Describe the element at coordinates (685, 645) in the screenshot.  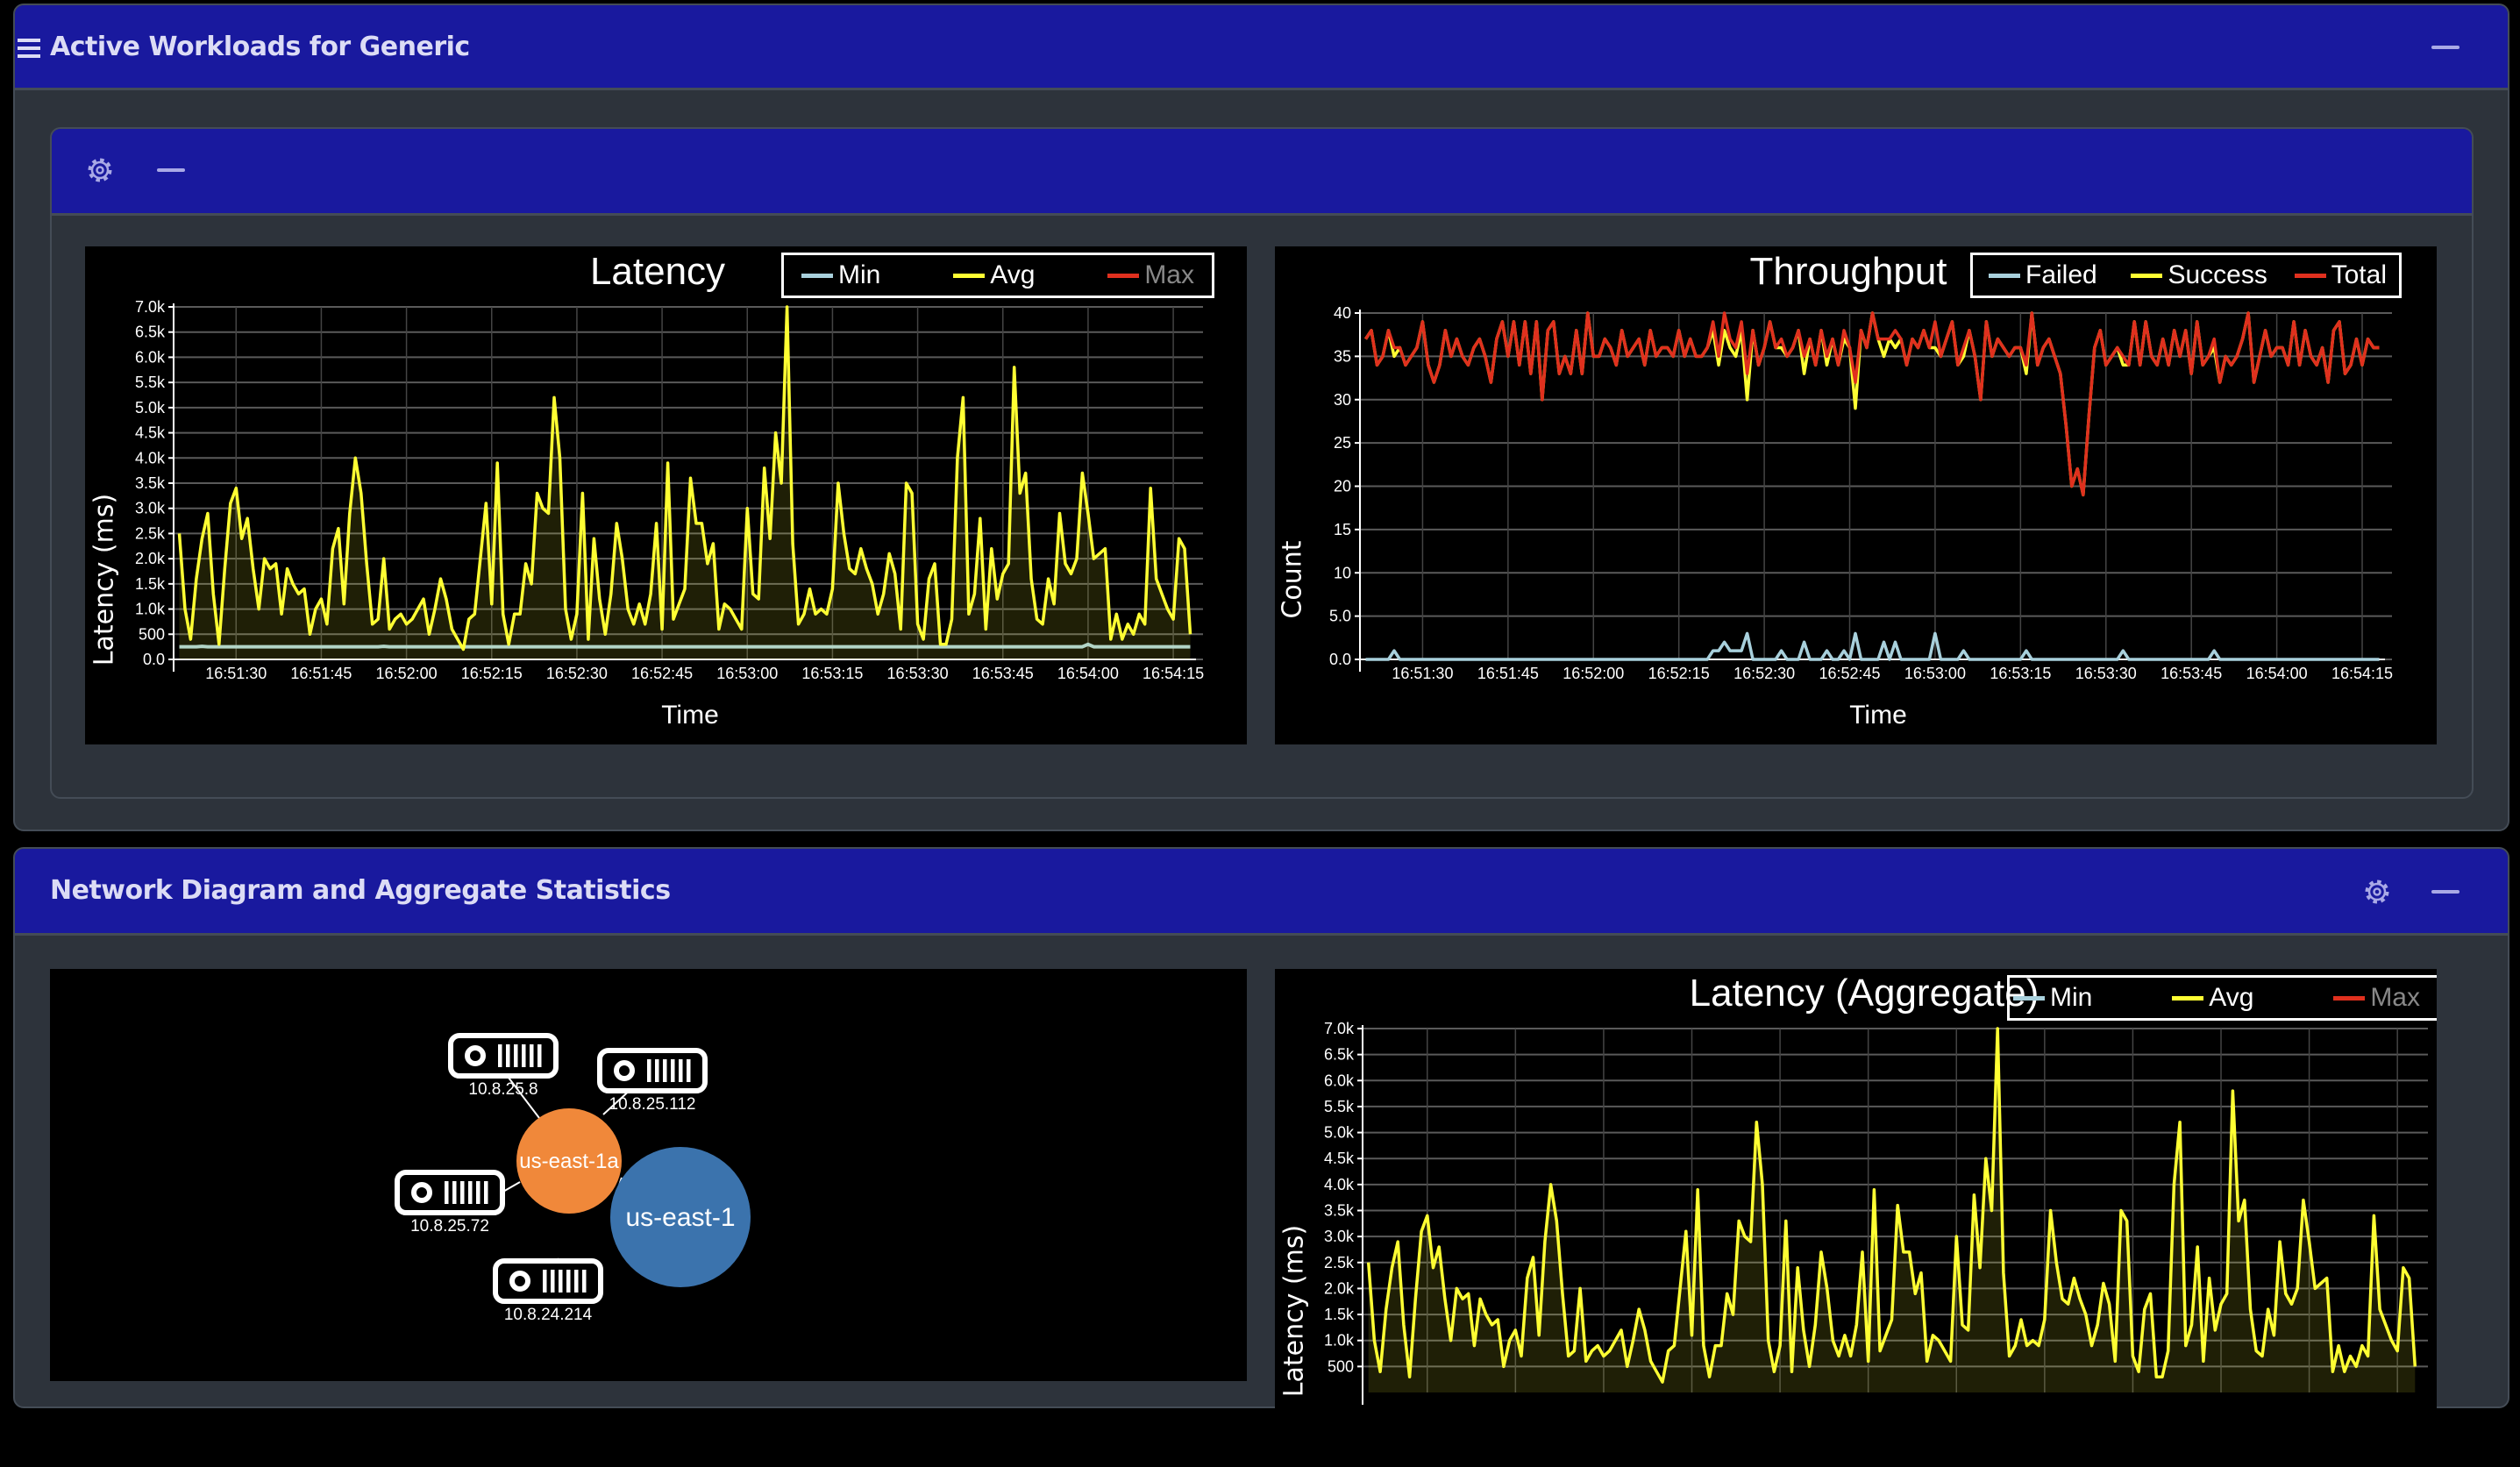
I see `series-line-min` at that location.